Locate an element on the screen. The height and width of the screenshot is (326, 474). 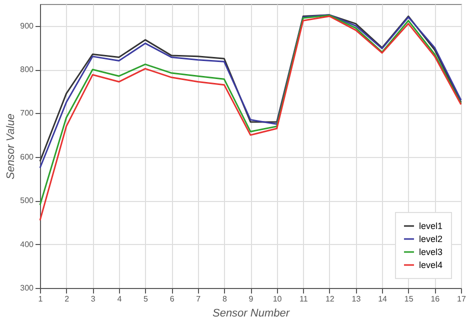
x-tick-label: 1 is located at coordinates (41, 299).